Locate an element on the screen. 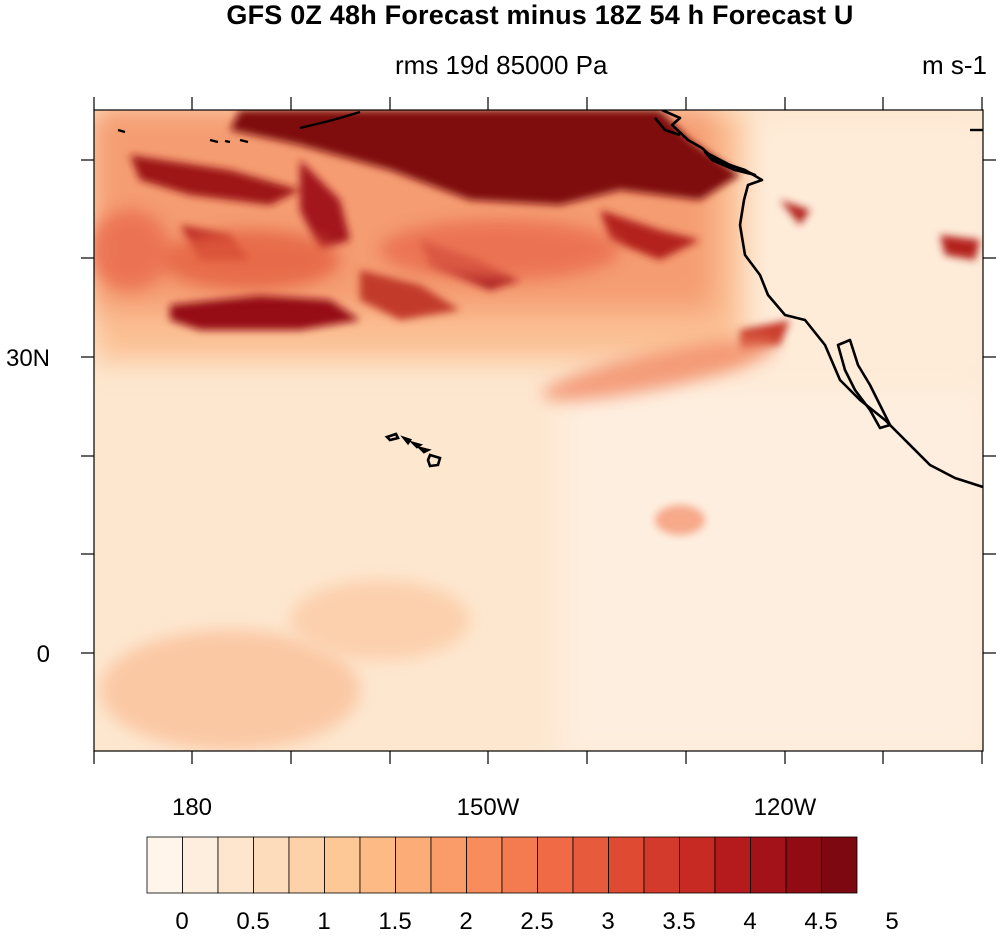 Image resolution: width=1005 pixels, height=938 pixels. lat-label-30n: 30N is located at coordinates (28, 358).